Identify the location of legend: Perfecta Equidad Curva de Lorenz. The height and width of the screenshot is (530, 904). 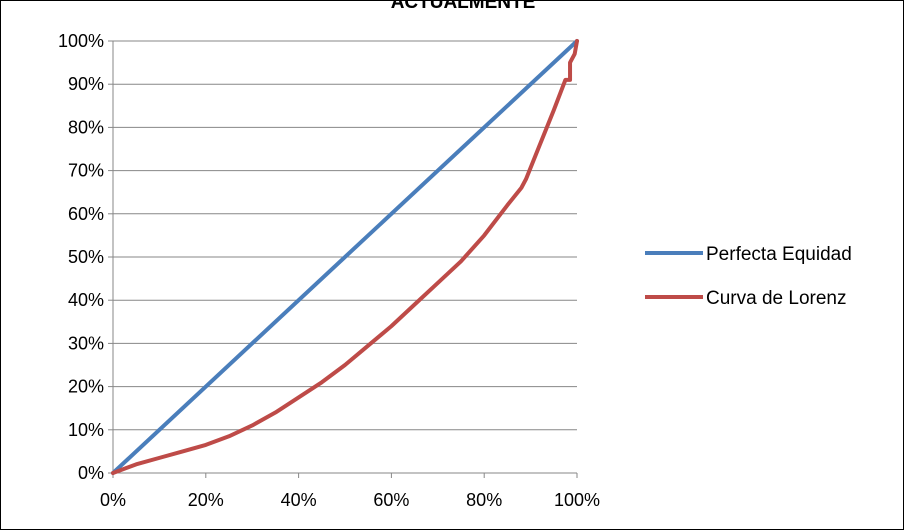
(748, 276).